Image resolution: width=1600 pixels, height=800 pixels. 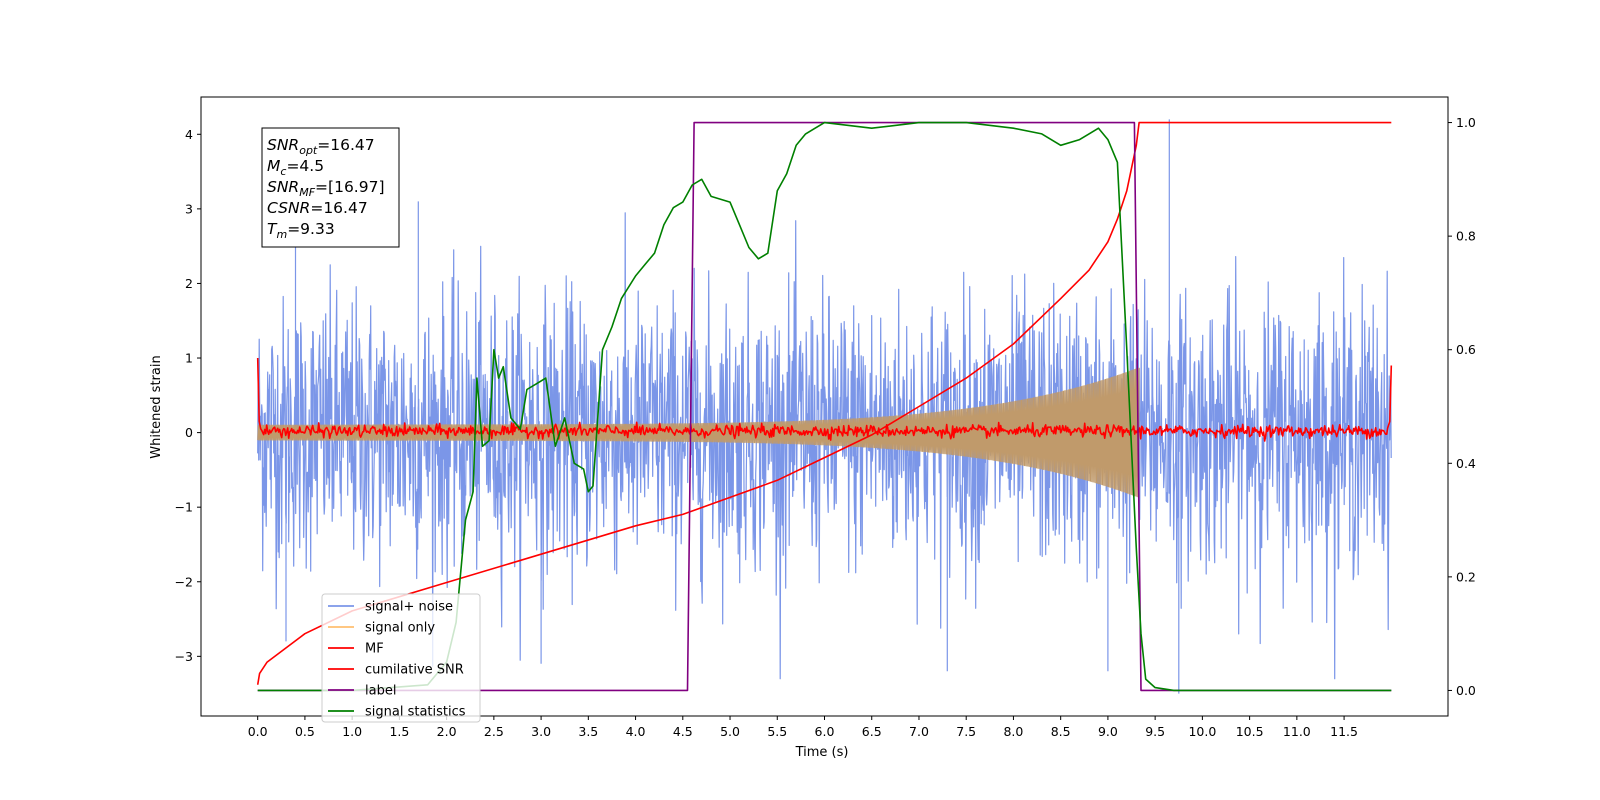 What do you see at coordinates (824, 399) in the screenshot?
I see `series-mf` at bounding box center [824, 399].